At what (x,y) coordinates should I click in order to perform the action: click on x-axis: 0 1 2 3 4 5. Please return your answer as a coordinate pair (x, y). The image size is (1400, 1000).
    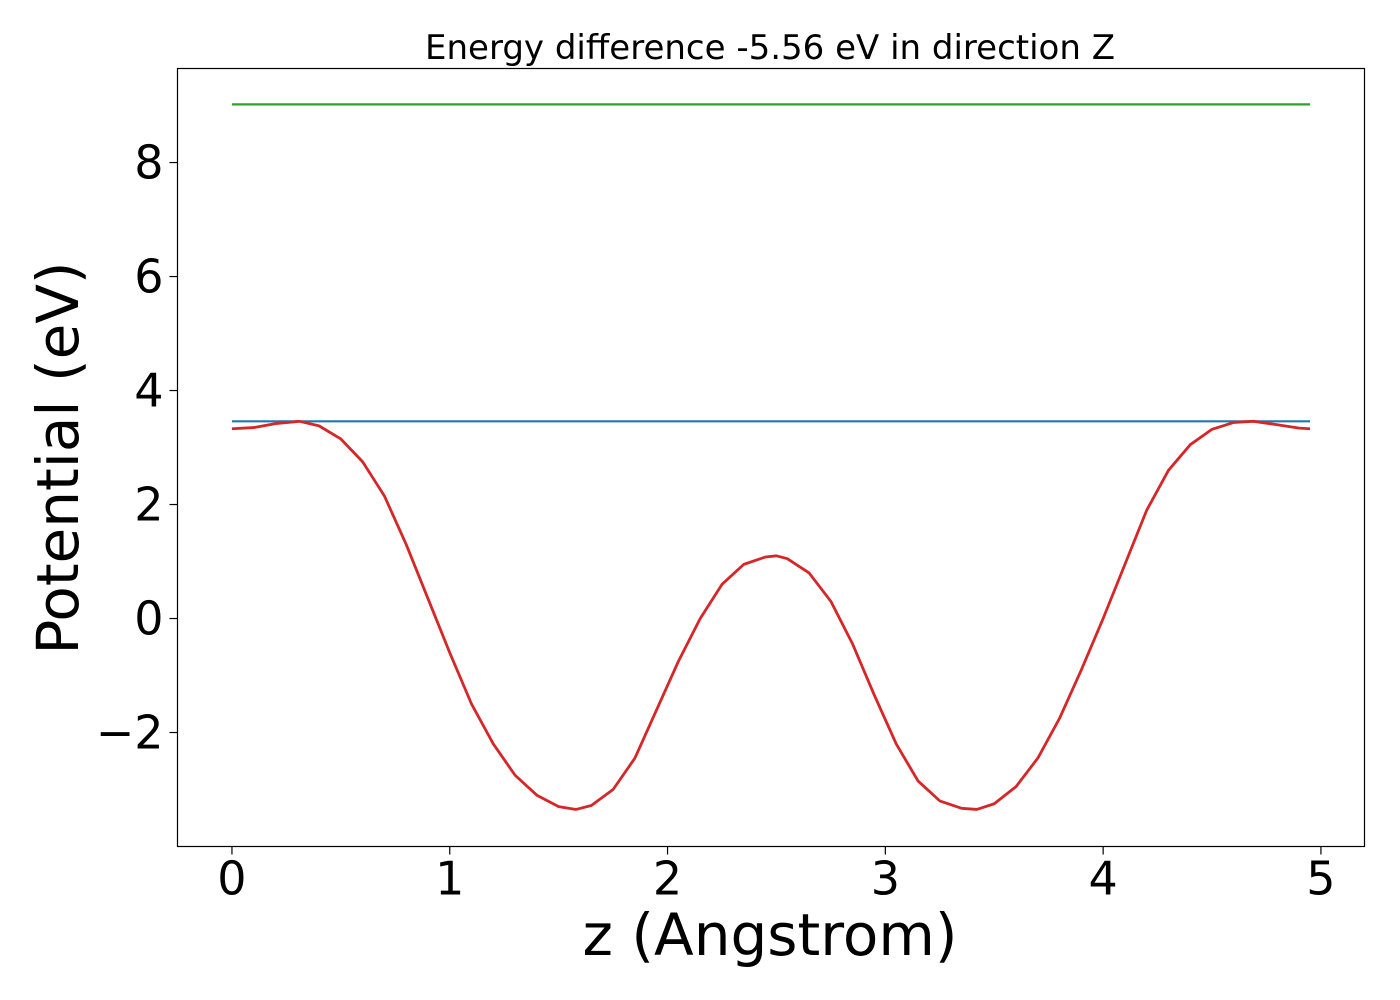
    Looking at the image, I should click on (776, 876).